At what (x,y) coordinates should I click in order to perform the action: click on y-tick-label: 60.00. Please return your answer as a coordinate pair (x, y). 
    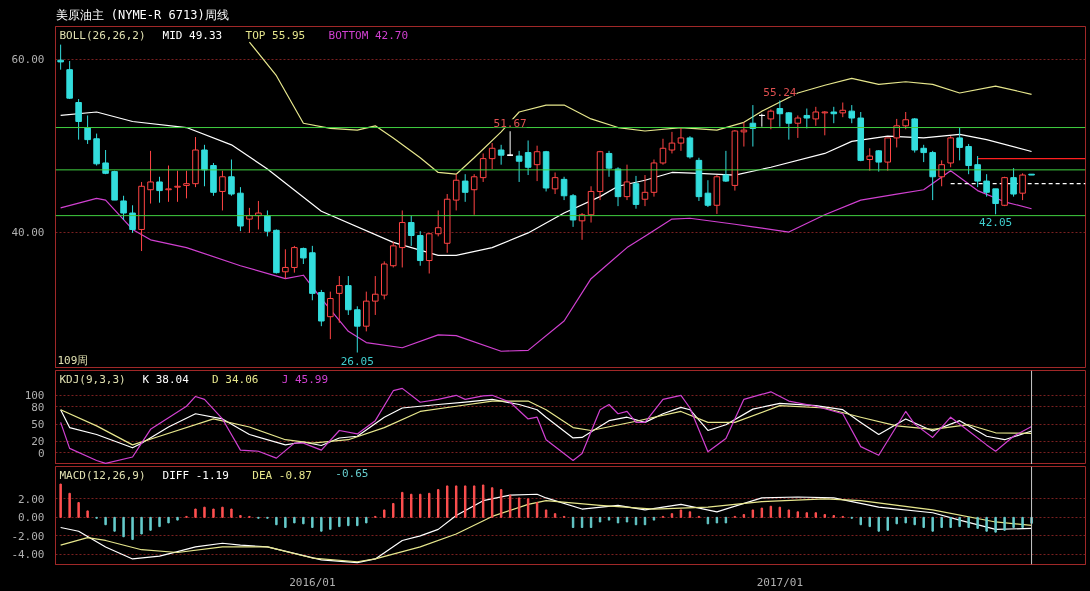
    Looking at the image, I should click on (28, 60).